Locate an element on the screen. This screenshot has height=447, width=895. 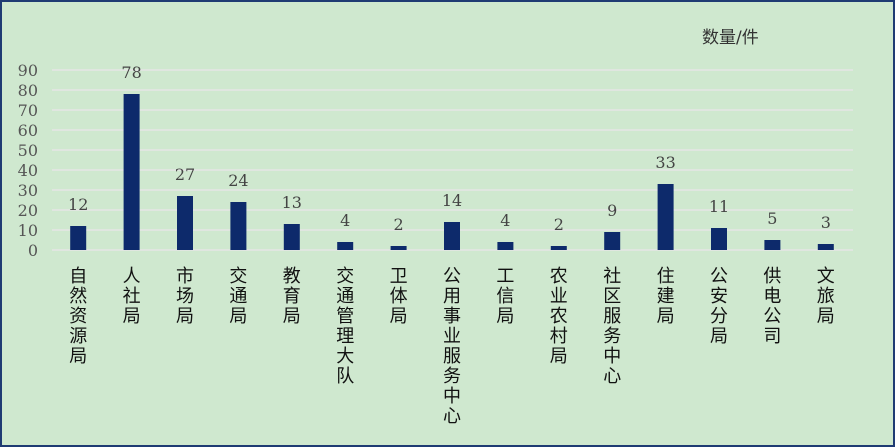
data-label: 24 is located at coordinates (238, 180).